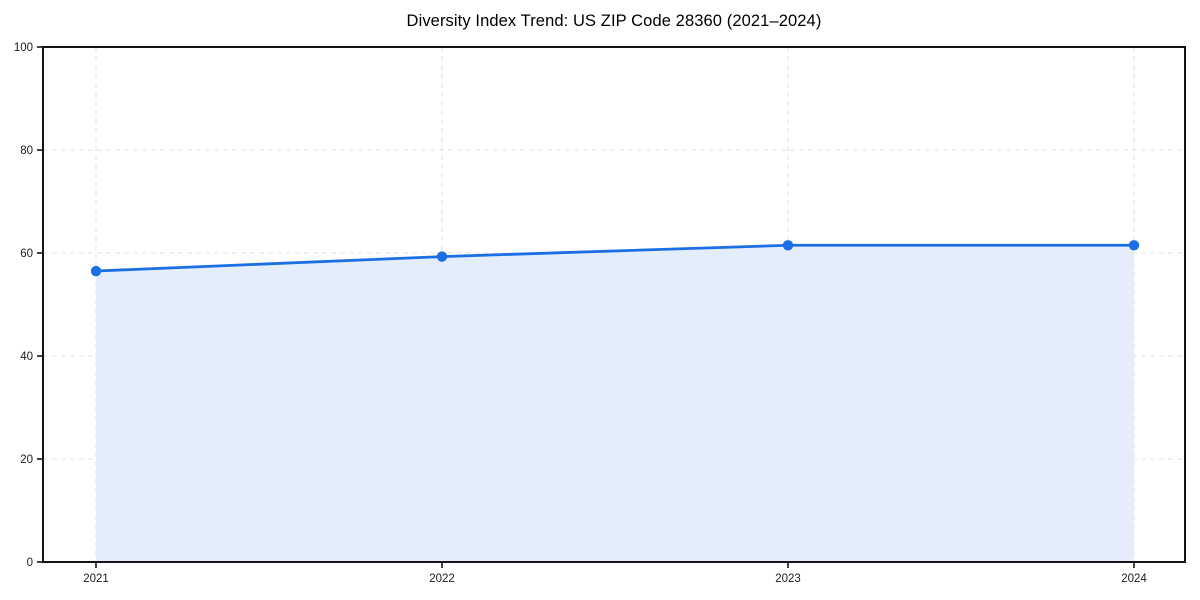  Describe the element at coordinates (96, 271) in the screenshot. I see `data-point-2021` at that location.